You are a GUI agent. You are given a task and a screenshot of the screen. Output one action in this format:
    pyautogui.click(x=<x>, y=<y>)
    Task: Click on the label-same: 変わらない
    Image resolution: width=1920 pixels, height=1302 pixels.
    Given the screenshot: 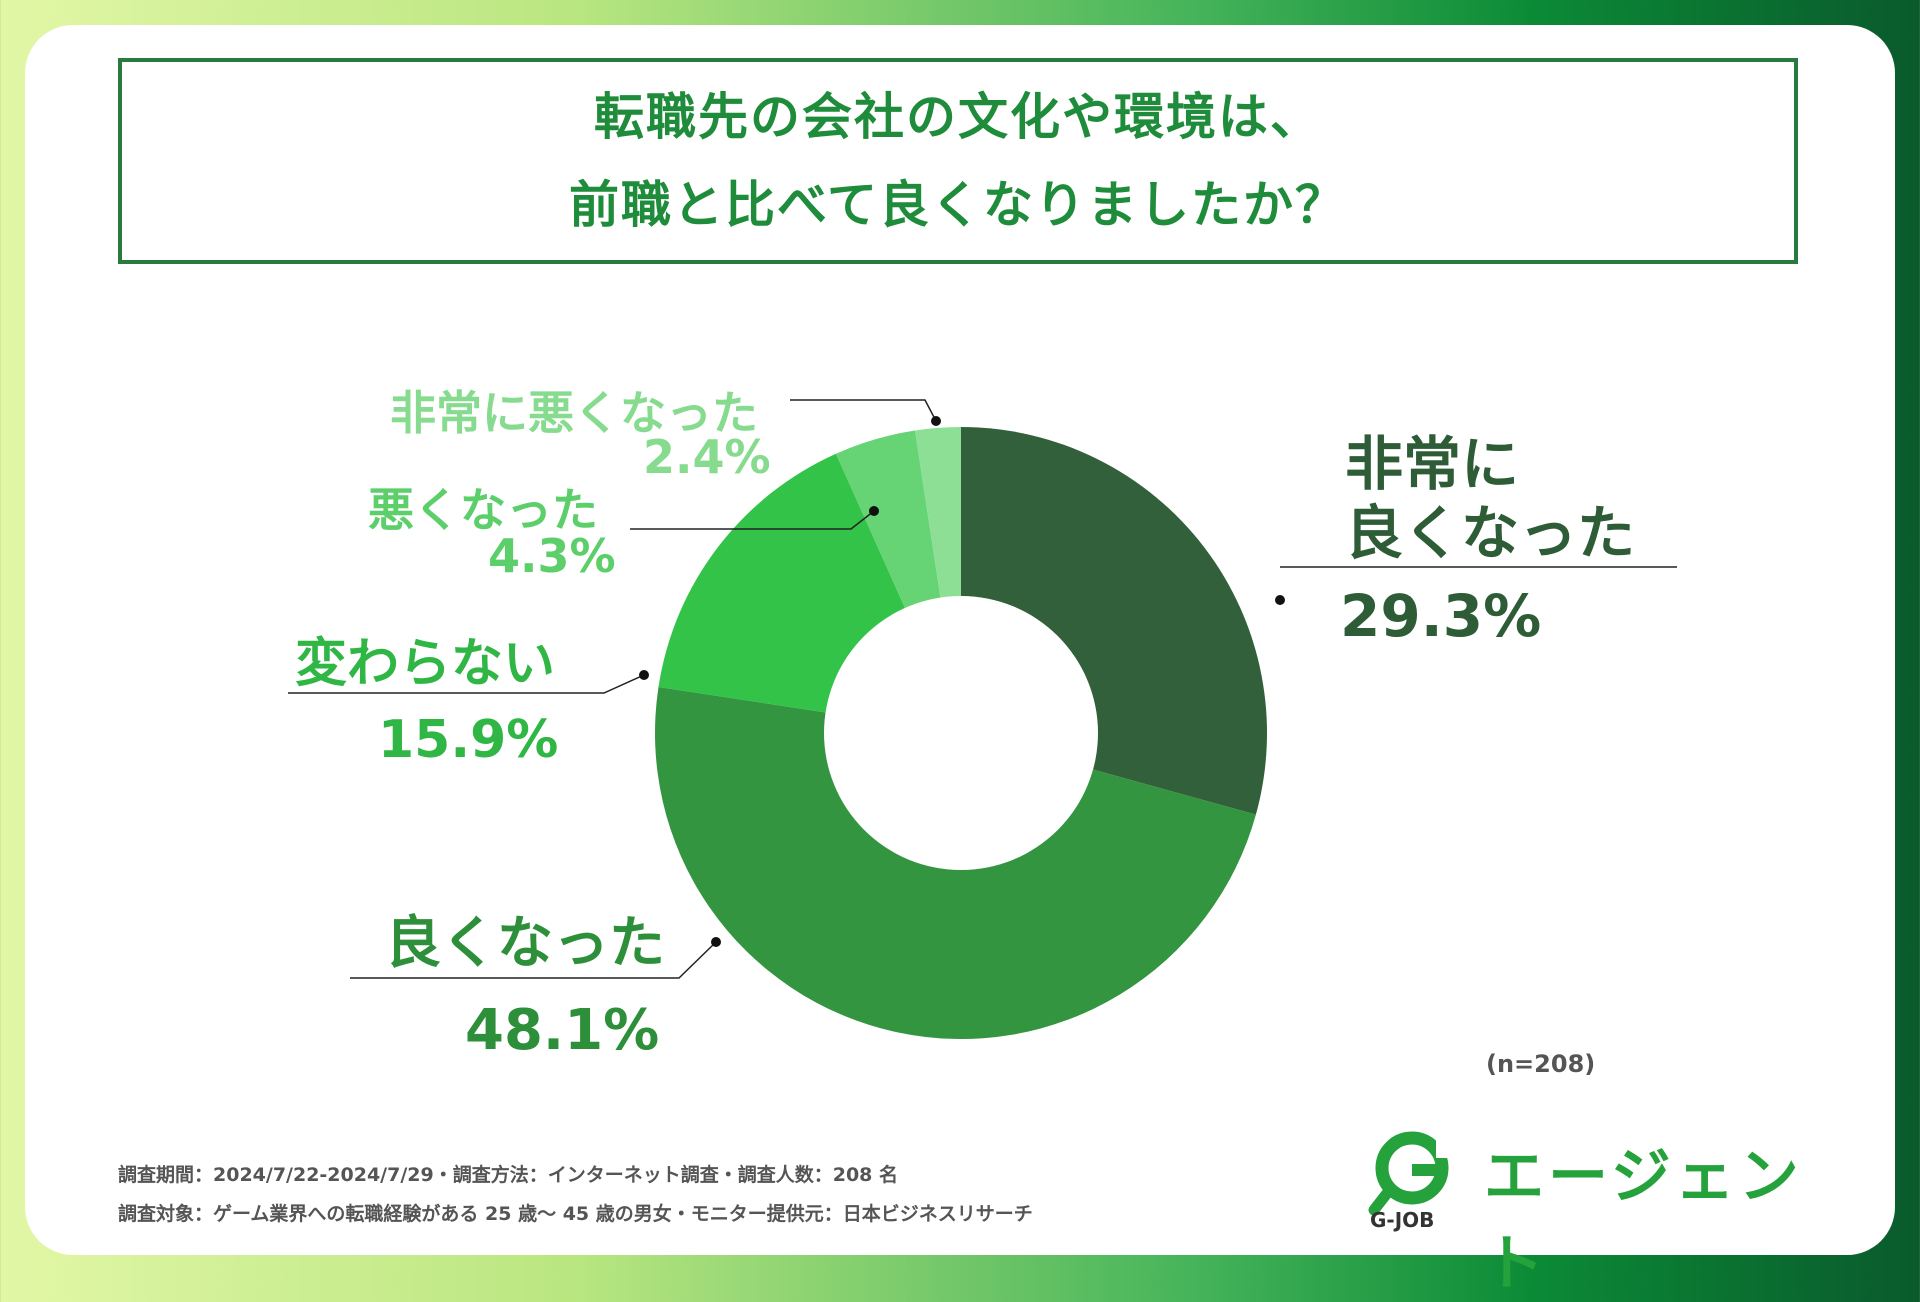 What is the action you would take?
    pyautogui.click(x=425, y=664)
    